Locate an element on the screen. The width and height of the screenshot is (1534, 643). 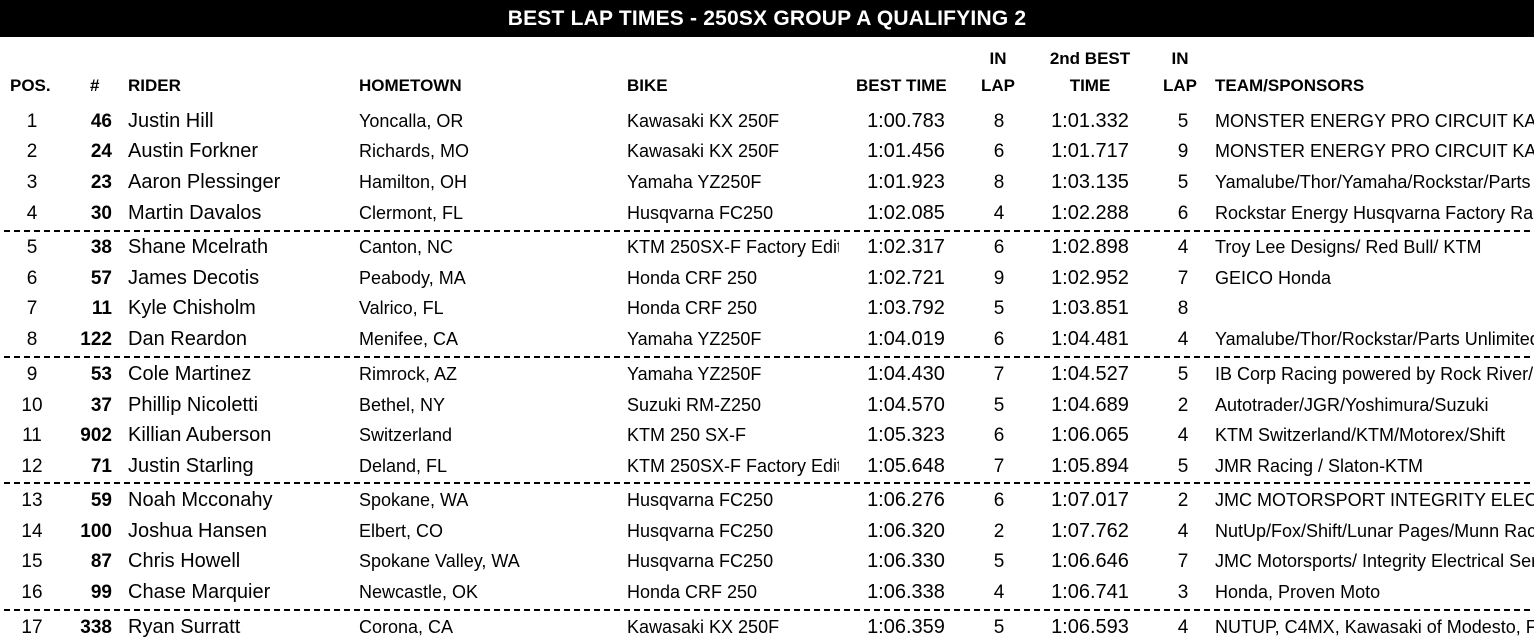
header-number: # is located at coordinates (95, 85).